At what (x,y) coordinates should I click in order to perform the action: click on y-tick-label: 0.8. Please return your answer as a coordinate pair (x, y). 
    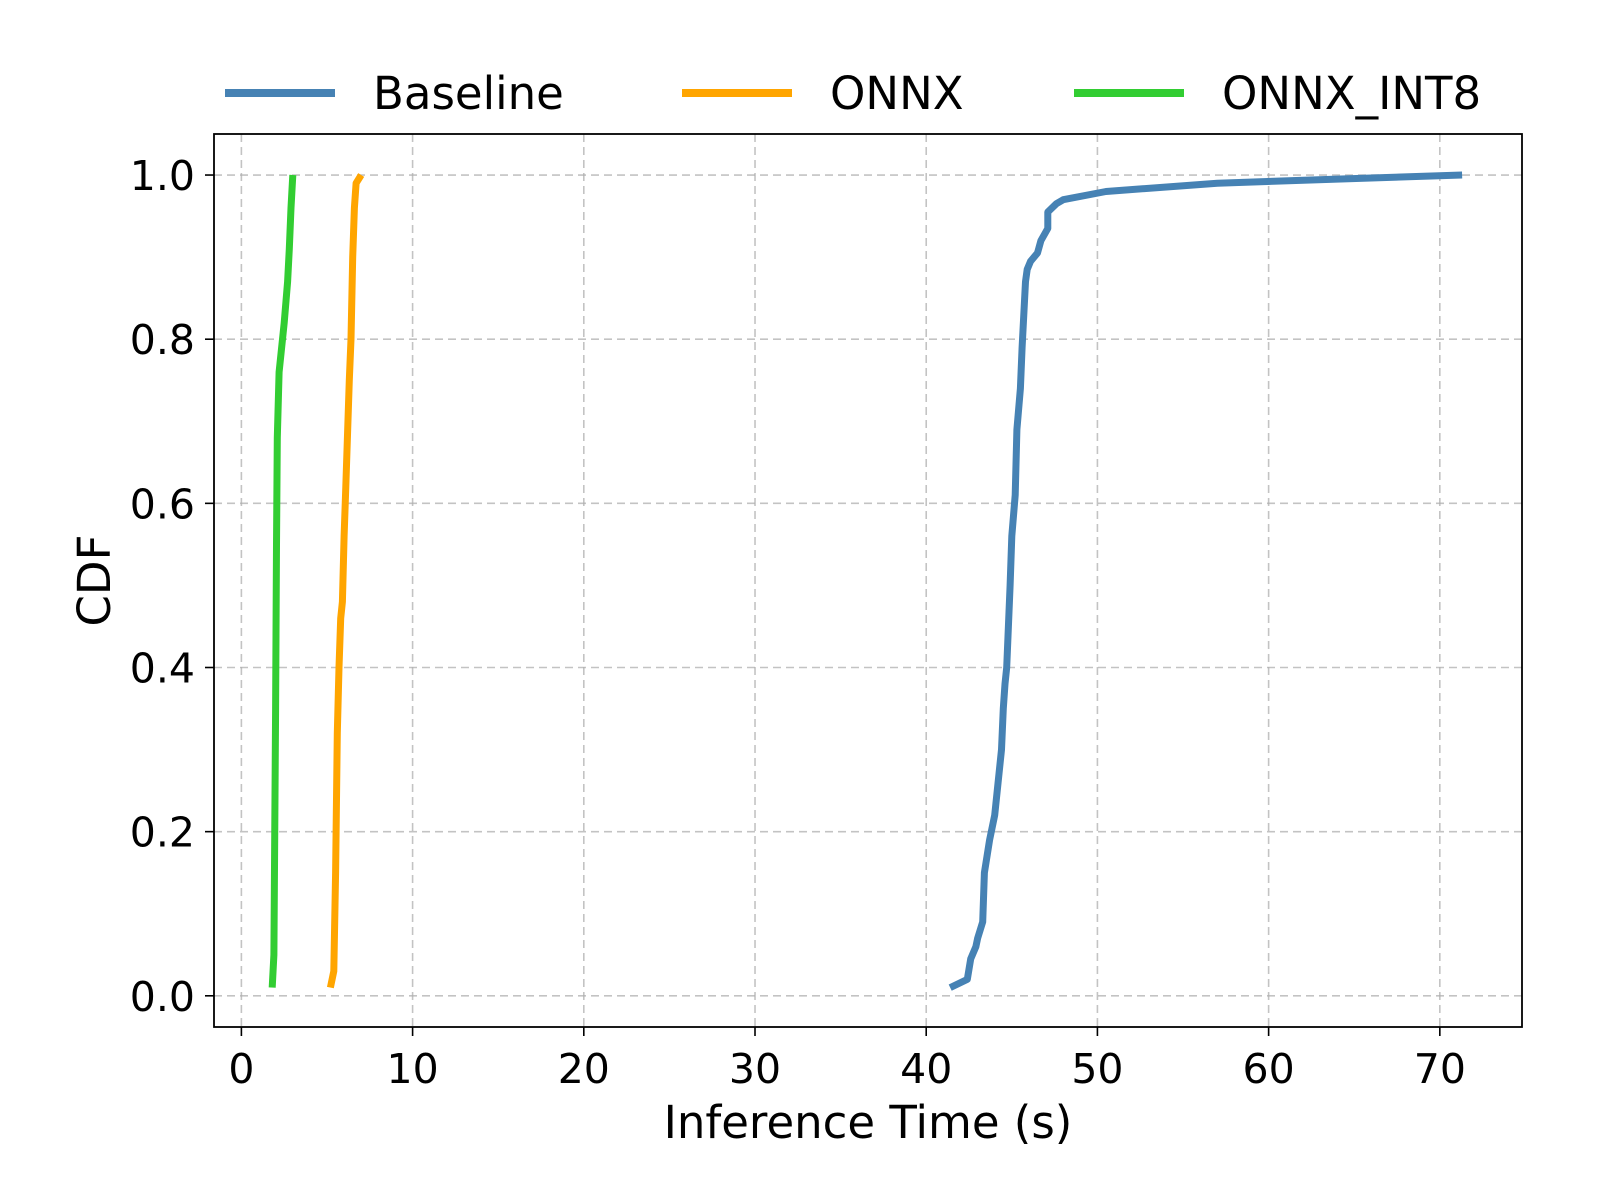
    Looking at the image, I should click on (162, 340).